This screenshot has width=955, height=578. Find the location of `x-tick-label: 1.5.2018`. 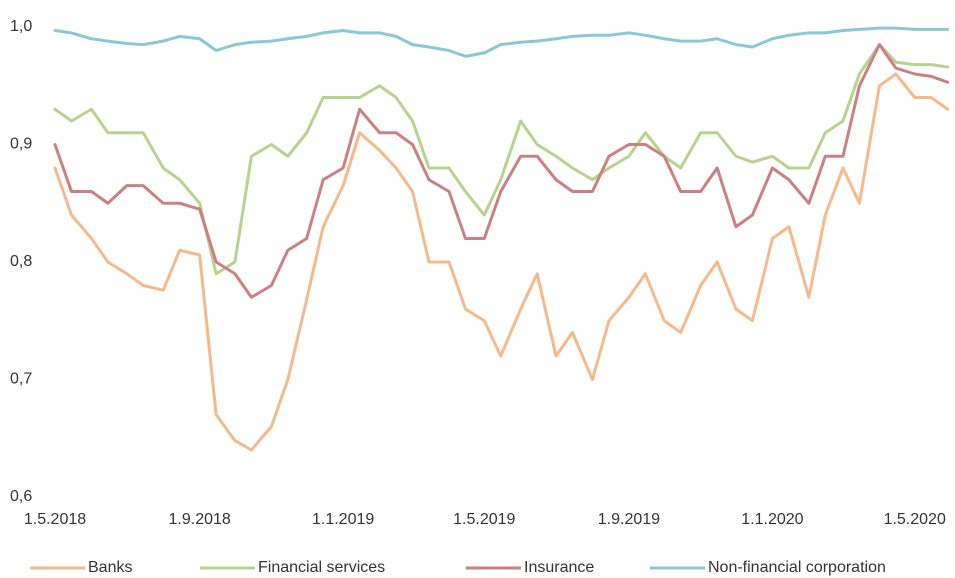

x-tick-label: 1.5.2018 is located at coordinates (55, 519).